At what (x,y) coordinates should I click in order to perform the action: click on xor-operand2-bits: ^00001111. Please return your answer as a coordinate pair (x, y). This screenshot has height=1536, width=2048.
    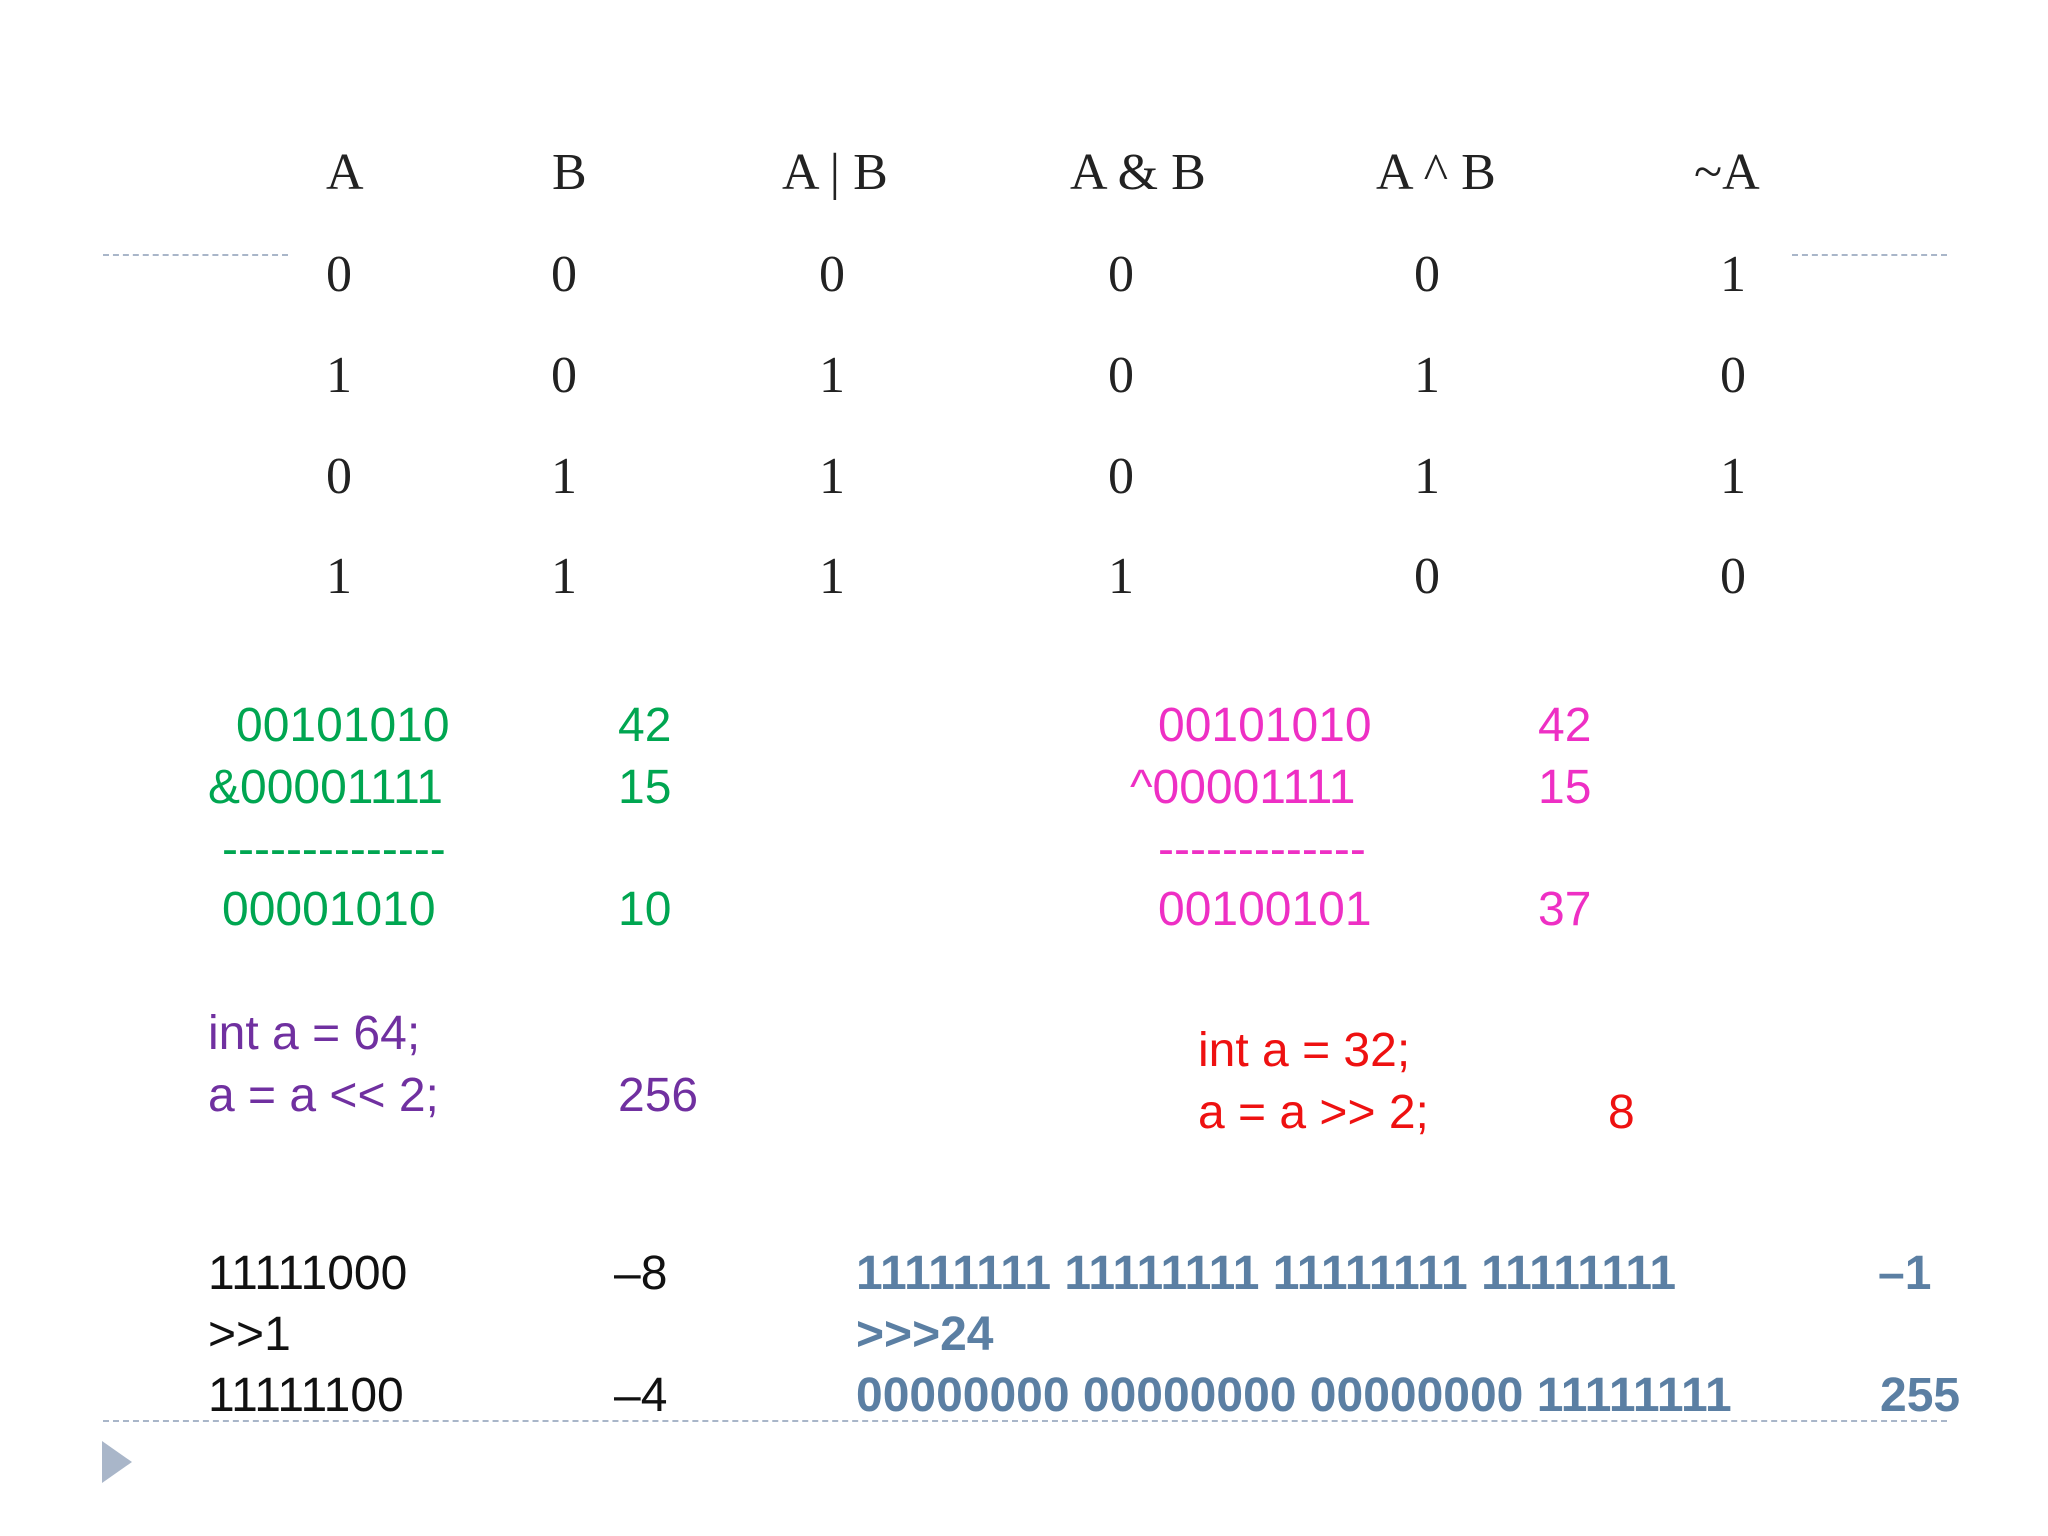
    Looking at the image, I should click on (1243, 787).